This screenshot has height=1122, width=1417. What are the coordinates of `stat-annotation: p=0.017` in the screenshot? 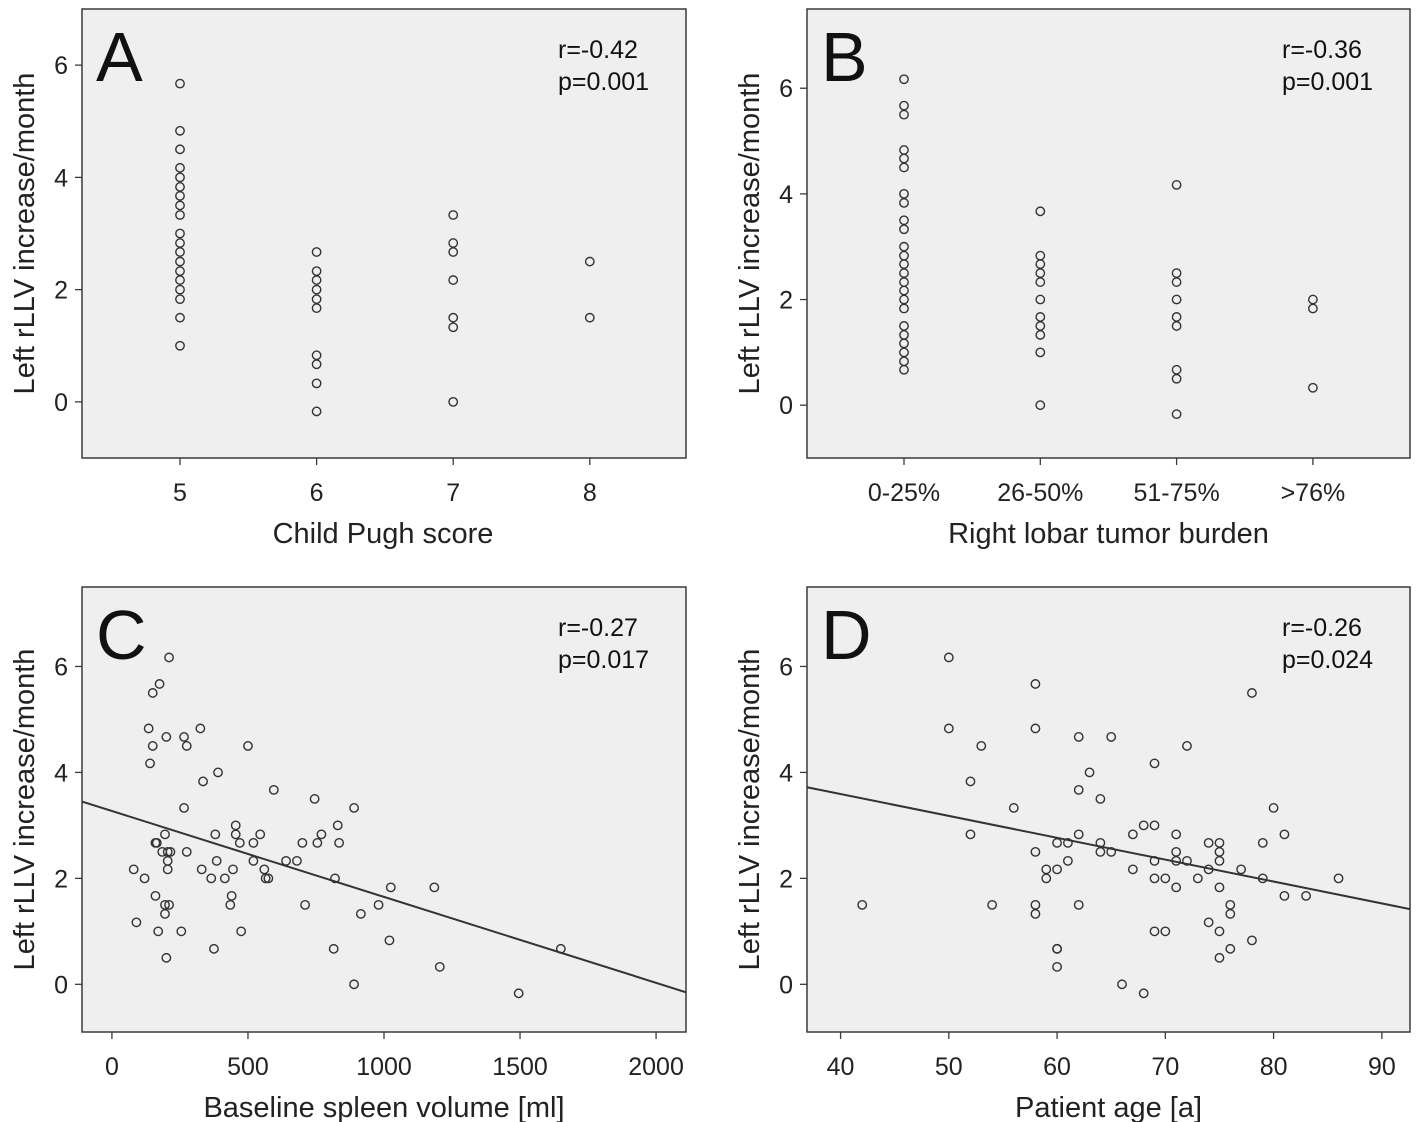 It's located at (603, 660).